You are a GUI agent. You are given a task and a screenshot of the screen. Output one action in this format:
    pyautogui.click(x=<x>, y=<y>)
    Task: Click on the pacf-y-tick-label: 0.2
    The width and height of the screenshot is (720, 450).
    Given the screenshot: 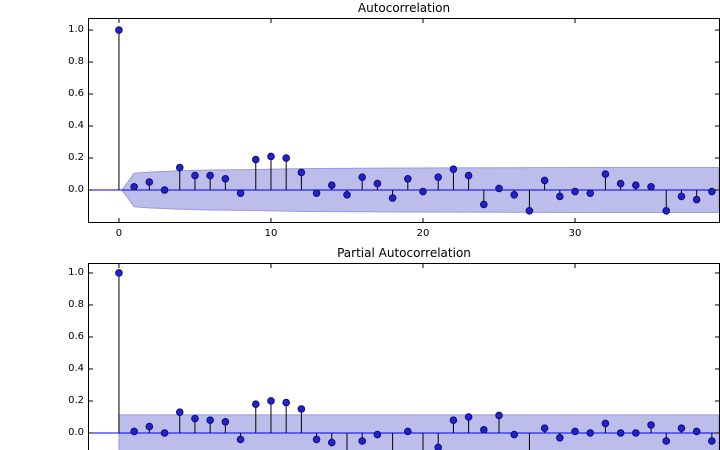 What is the action you would take?
    pyautogui.click(x=76, y=400)
    